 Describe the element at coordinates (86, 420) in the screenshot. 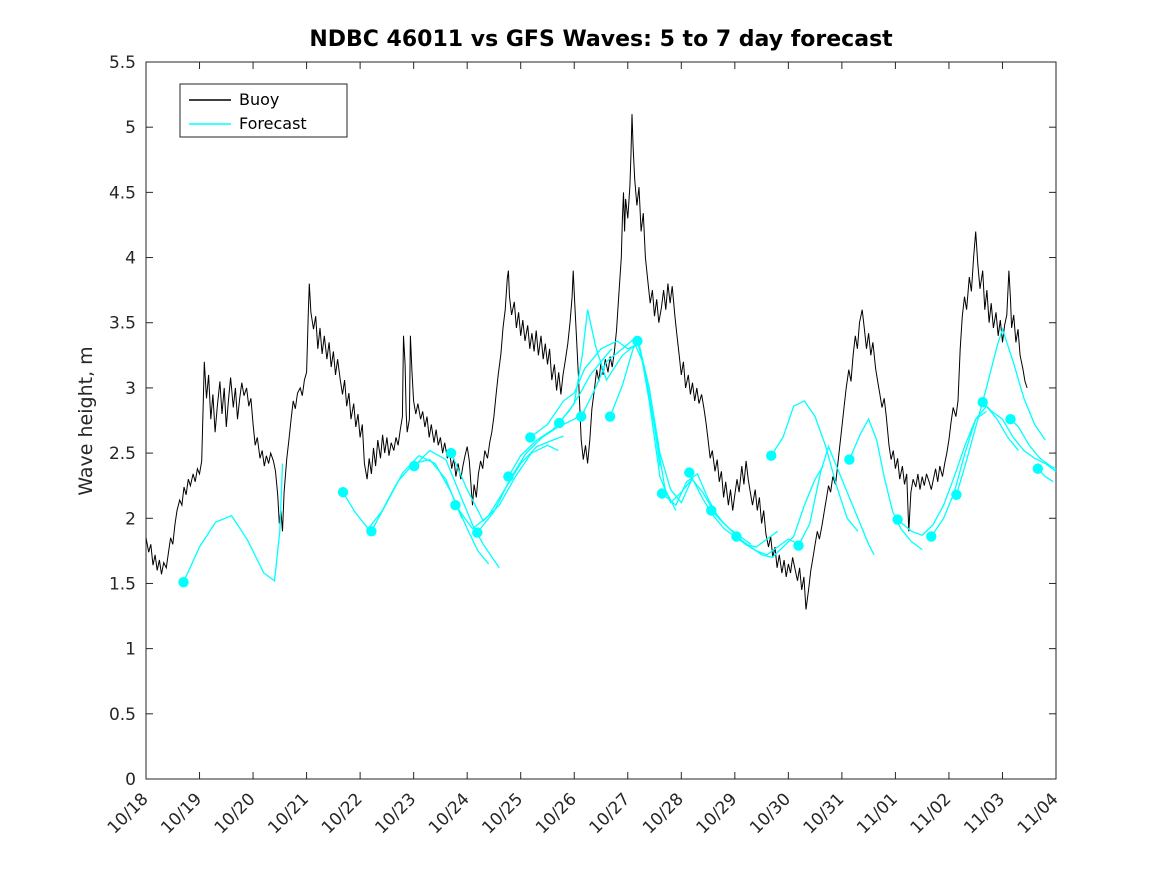

I see `y-axis-label: Wave height, m` at that location.